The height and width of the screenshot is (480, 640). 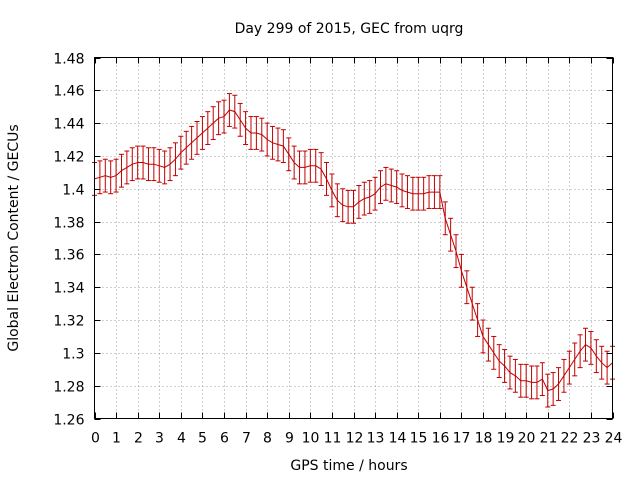 I want to click on x-tick-label: 15, so click(x=419, y=439).